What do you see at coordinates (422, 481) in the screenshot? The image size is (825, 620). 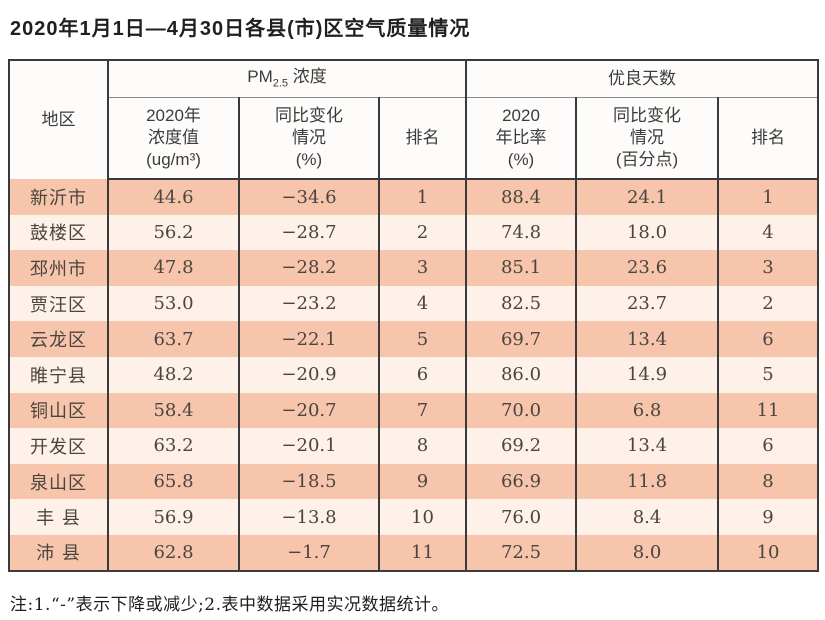 I see `pm-rank-cell: 9` at bounding box center [422, 481].